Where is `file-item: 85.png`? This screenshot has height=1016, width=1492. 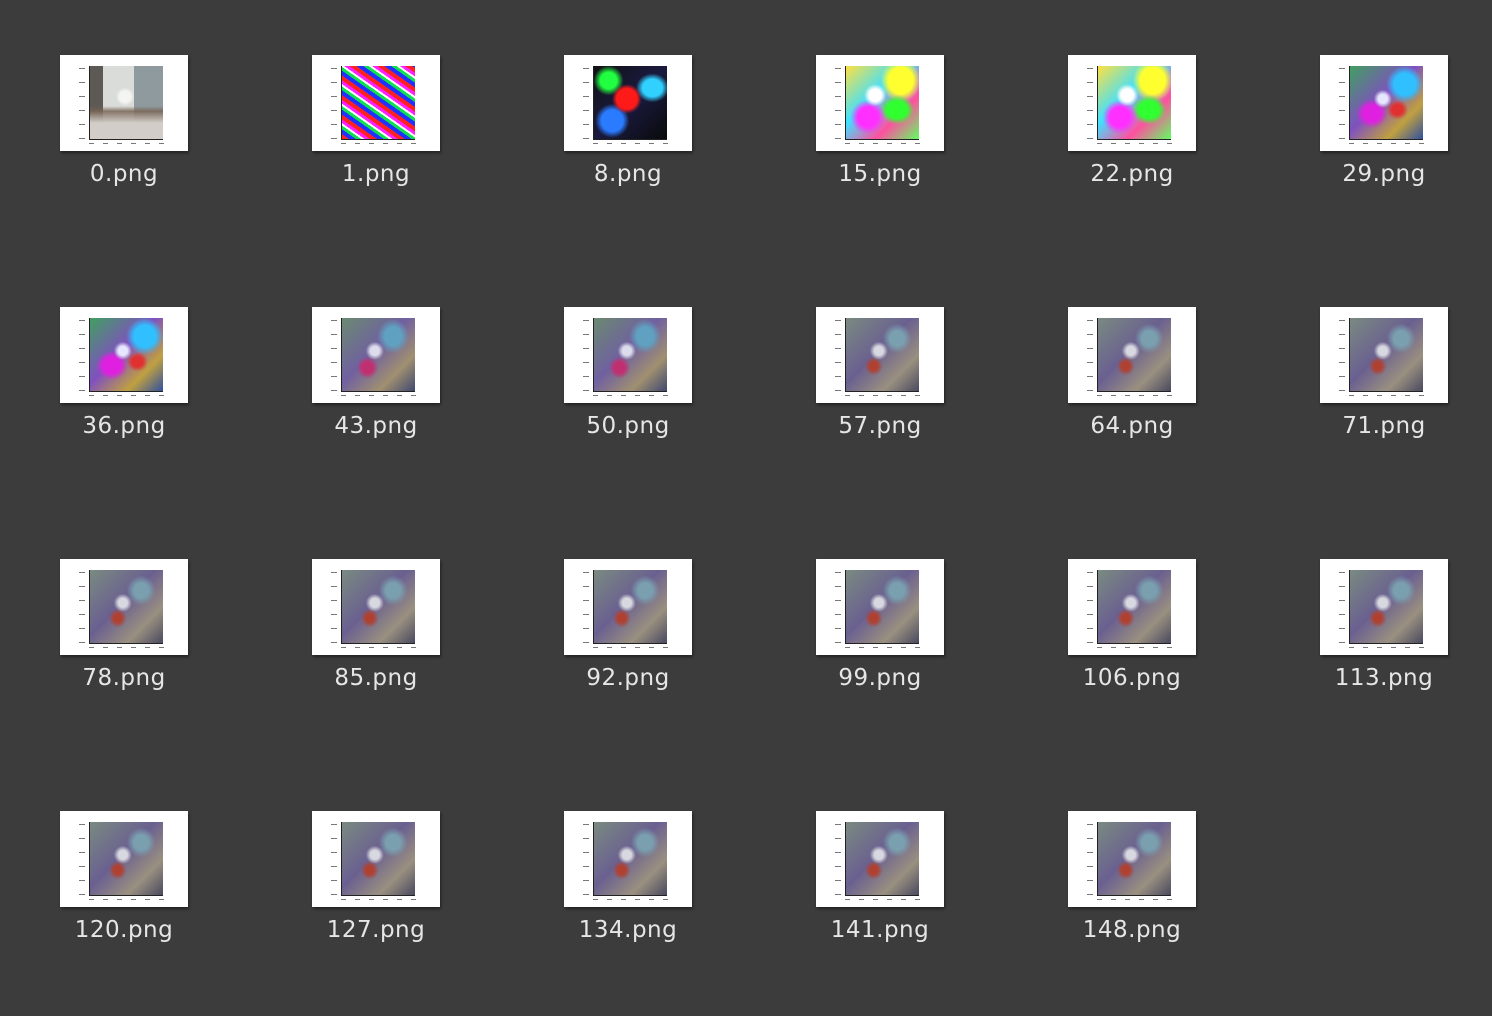
file-item: 85.png is located at coordinates (378, 639).